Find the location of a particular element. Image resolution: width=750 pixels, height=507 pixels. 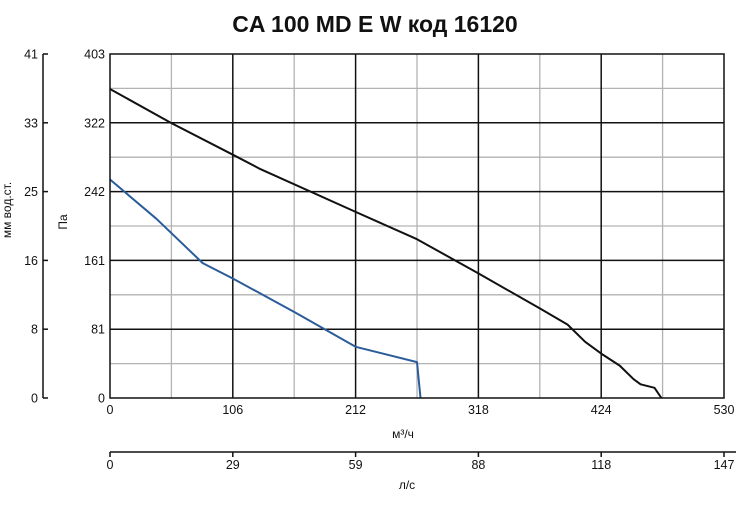

x-axis-secondary-tick-label: 59 is located at coordinates (356, 465).